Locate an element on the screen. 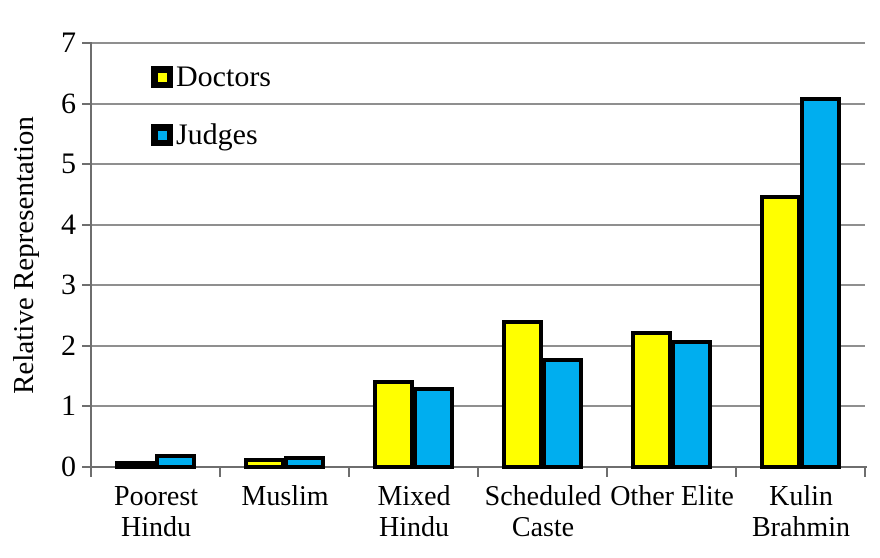 This screenshot has height=558, width=880. x-label-line: Caste is located at coordinates (543, 527).